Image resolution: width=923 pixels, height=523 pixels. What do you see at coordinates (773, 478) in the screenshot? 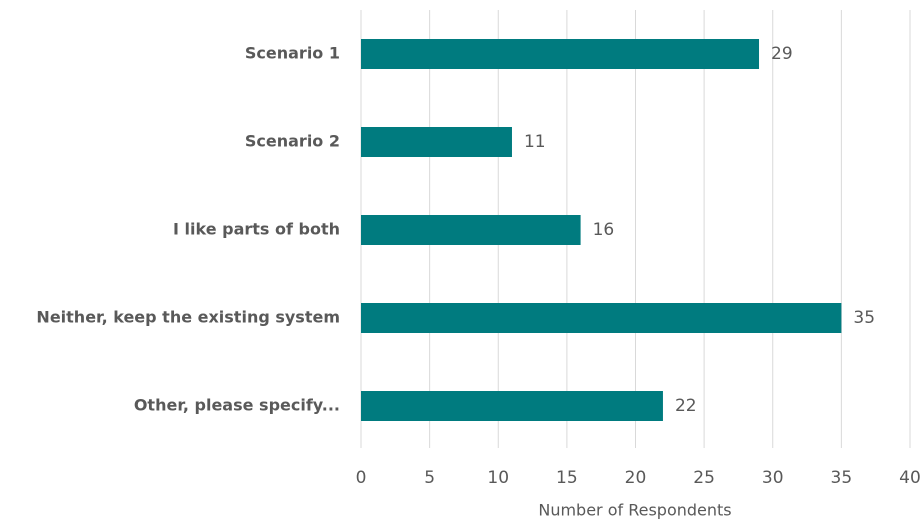
I see `x-tick-label: 30` at bounding box center [773, 478].